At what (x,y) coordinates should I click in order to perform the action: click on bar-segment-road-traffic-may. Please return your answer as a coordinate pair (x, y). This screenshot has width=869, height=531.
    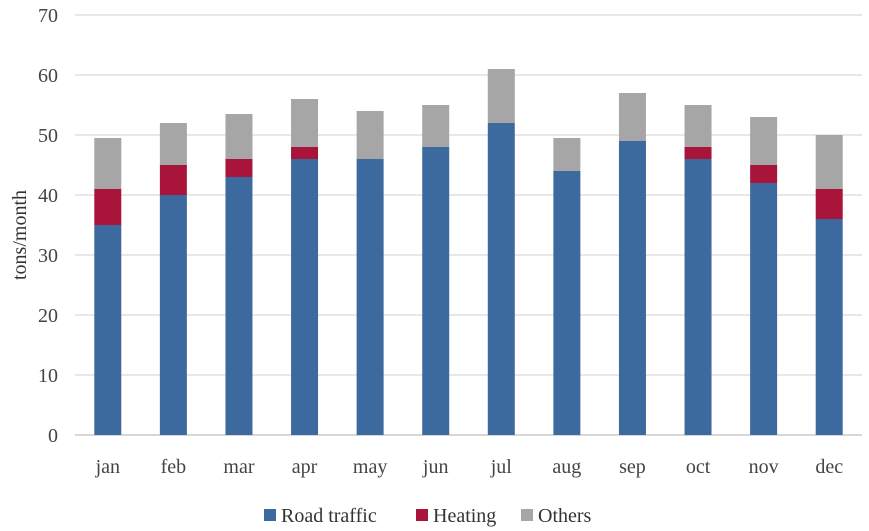
    Looking at the image, I should click on (370, 297).